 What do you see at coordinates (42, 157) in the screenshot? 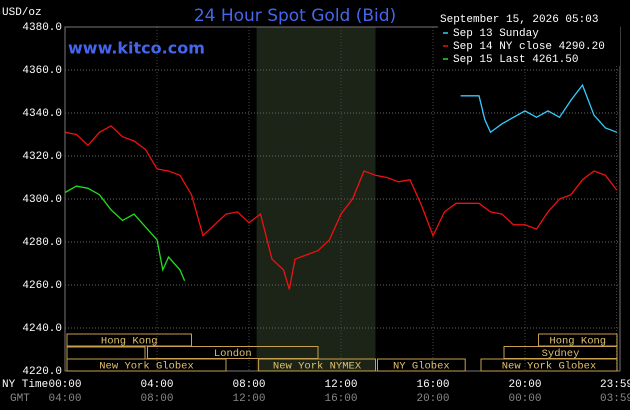
I see `y-tick-label: 4320.0` at bounding box center [42, 157].